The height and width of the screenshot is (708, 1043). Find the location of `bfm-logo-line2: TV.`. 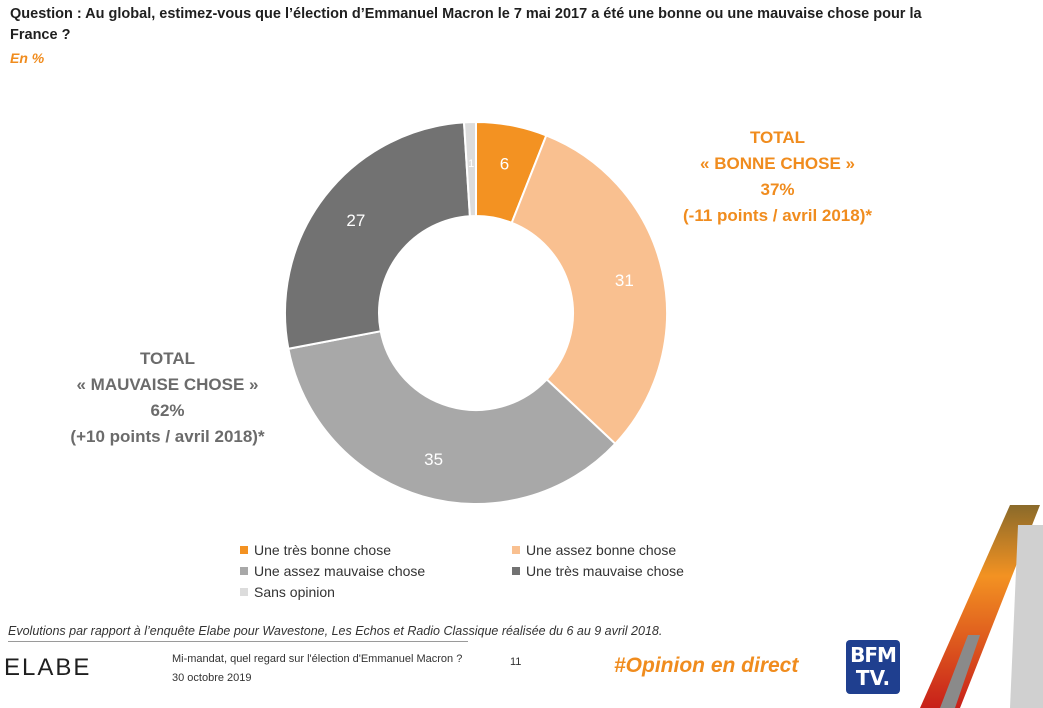

bfm-logo-line2: TV. is located at coordinates (873, 678).